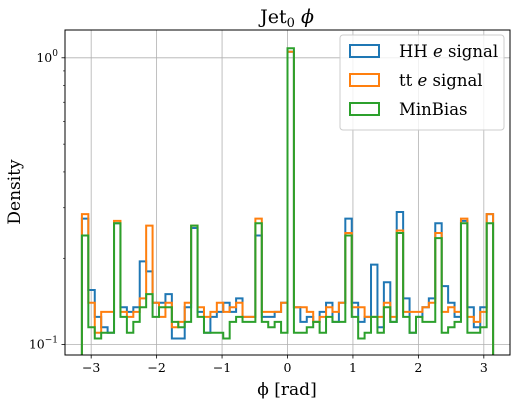 The height and width of the screenshot is (406, 517). Describe the element at coordinates (47, 57) in the screenshot. I see `y-tick-label: 10⁰` at that location.